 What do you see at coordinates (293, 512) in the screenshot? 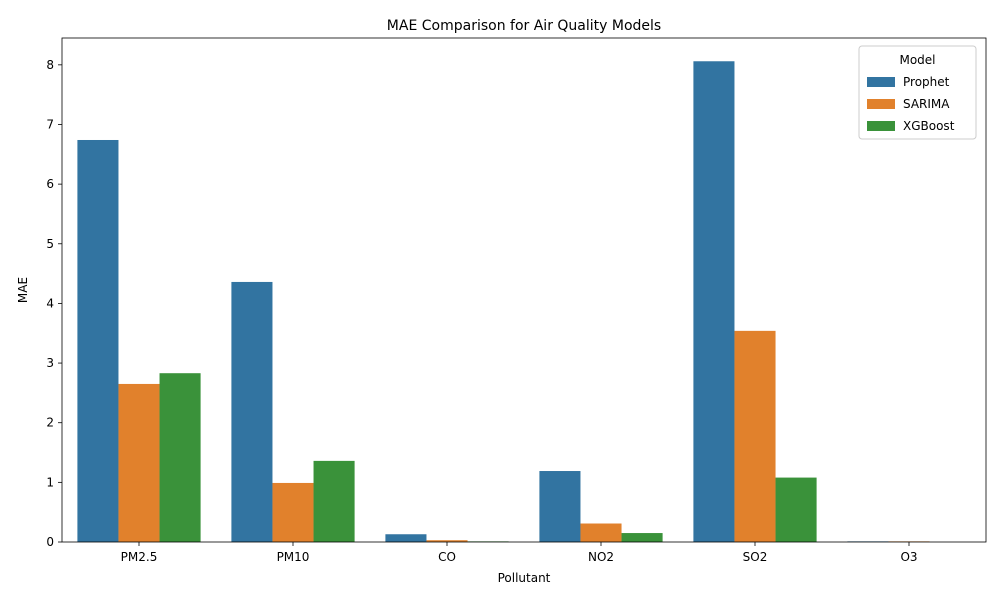
I see `bar-sarima-pm10` at bounding box center [293, 512].